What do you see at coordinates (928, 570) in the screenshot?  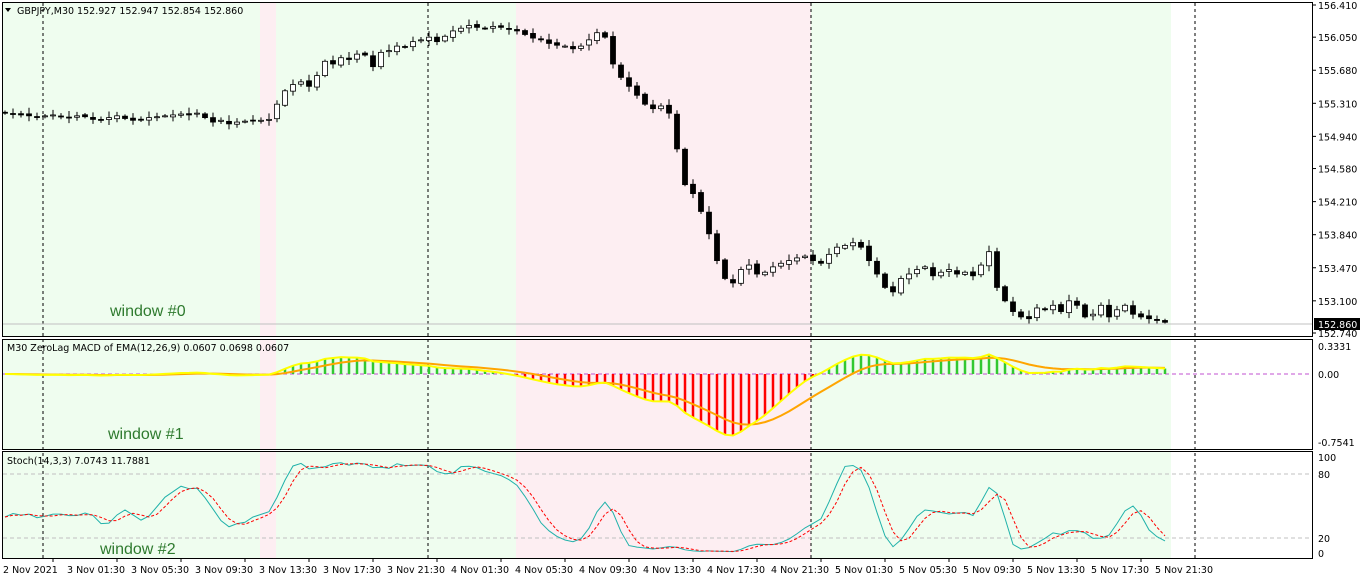 I see `time-label: 5 Nov 05:30` at bounding box center [928, 570].